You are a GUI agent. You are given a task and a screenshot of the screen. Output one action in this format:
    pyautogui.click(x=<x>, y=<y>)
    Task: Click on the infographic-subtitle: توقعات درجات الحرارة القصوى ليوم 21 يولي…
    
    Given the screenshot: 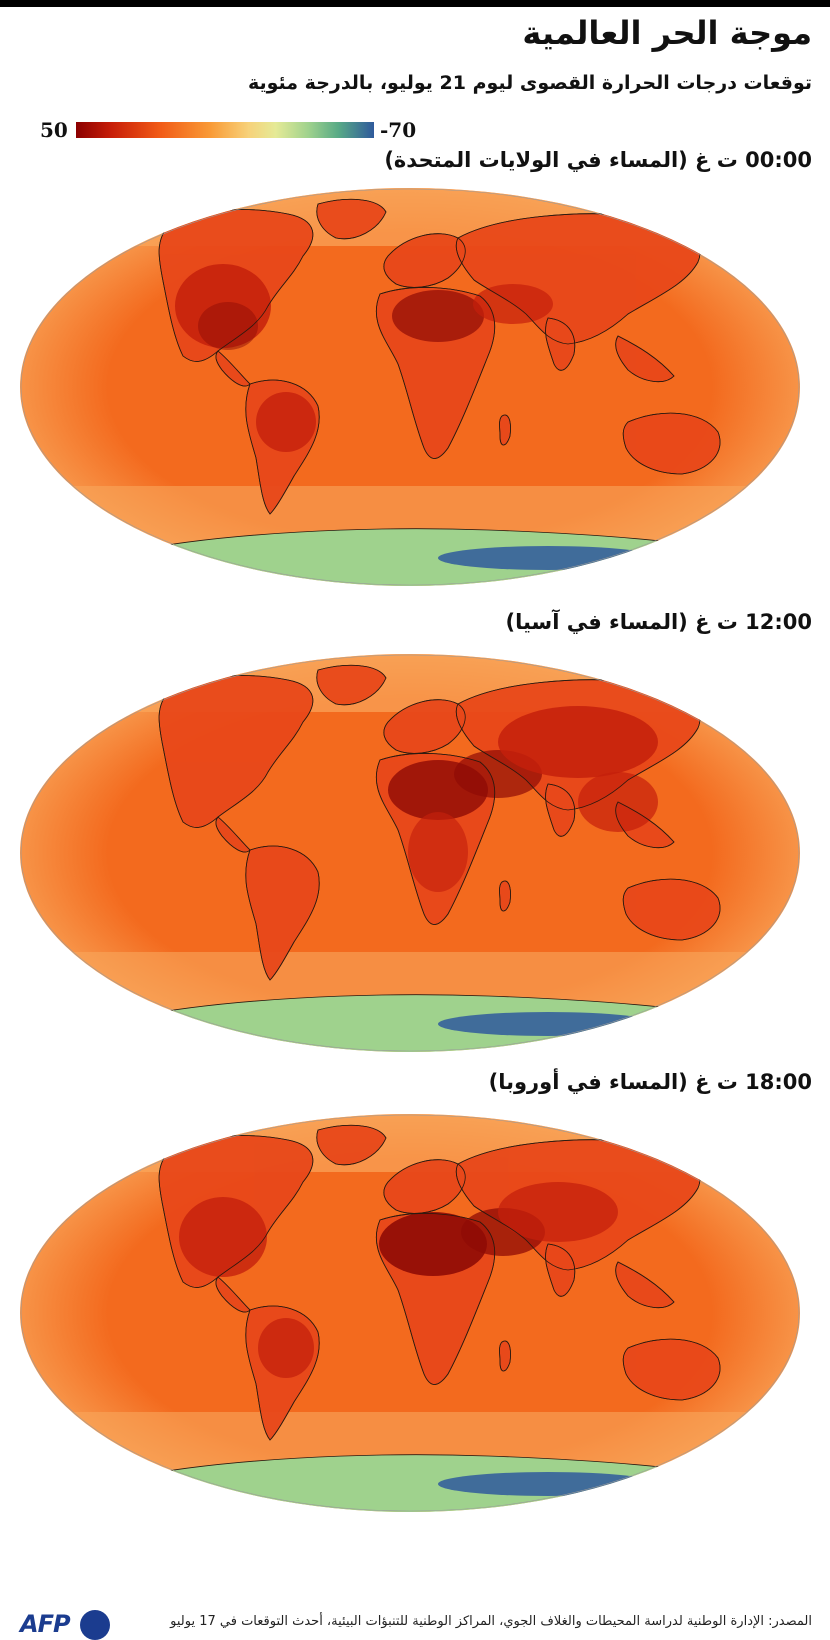 What is the action you would take?
    pyautogui.click(x=529, y=83)
    